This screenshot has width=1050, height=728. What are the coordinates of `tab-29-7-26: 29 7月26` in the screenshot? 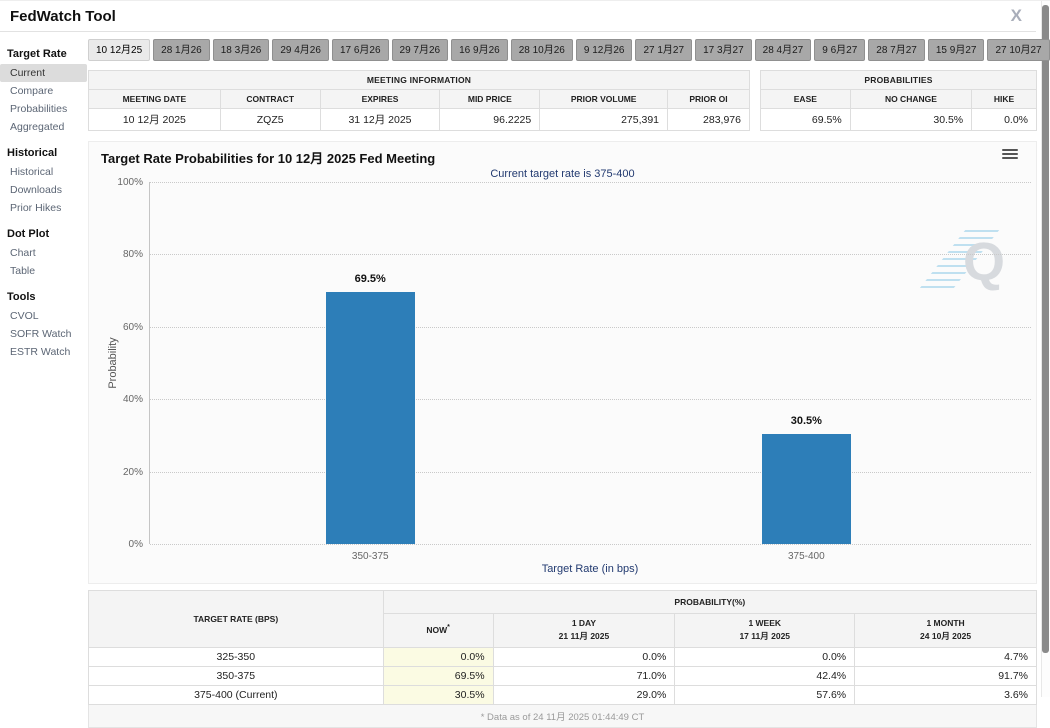 It's located at (420, 50).